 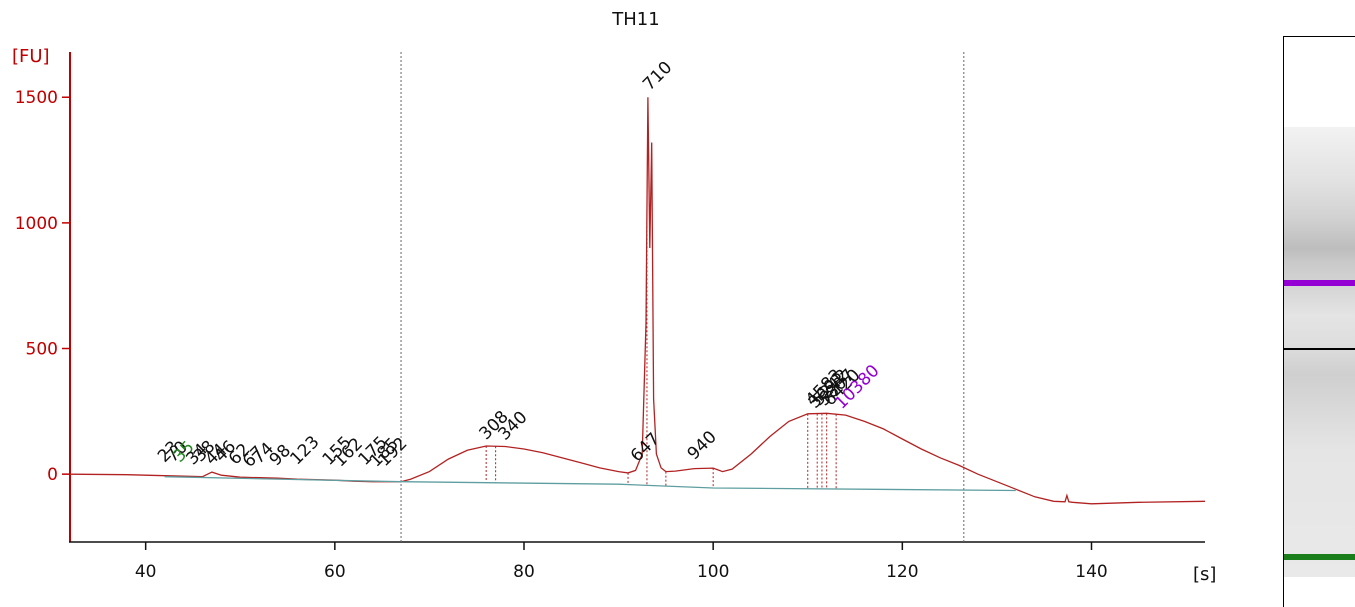 I want to click on x-tick-label: 120, so click(x=902, y=572).